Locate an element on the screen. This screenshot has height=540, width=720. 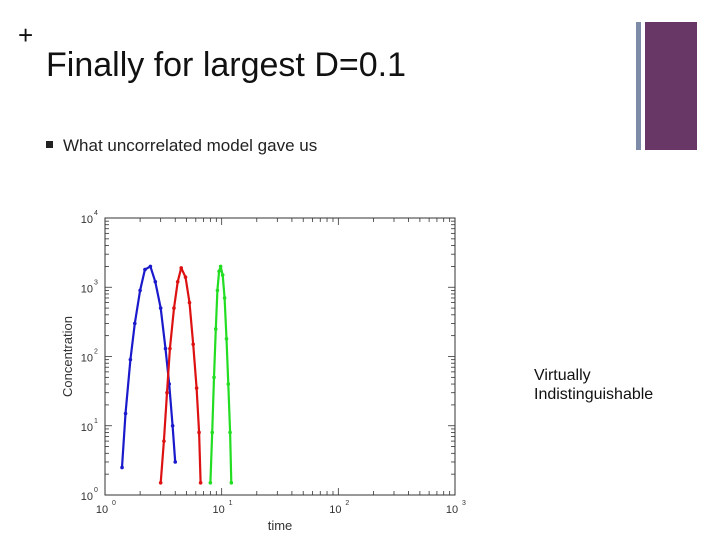
y-tick-exponent: 3 is located at coordinates (96, 282).